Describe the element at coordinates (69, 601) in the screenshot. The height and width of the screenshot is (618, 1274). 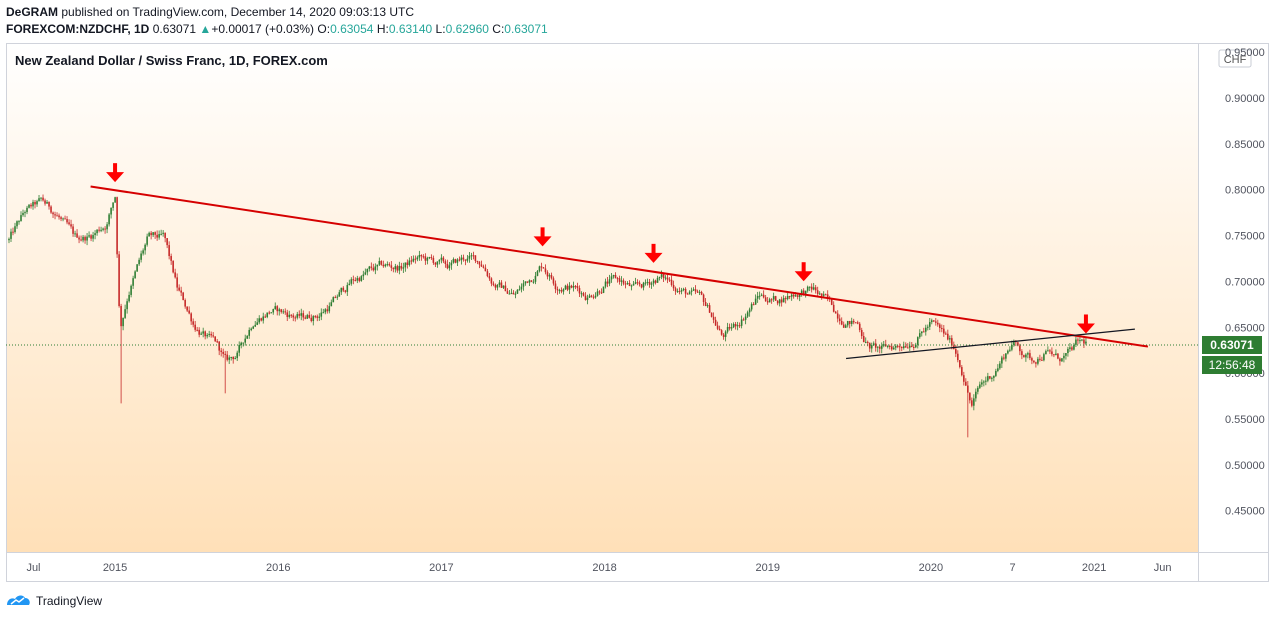
I see `footer-brand: TradingView` at that location.